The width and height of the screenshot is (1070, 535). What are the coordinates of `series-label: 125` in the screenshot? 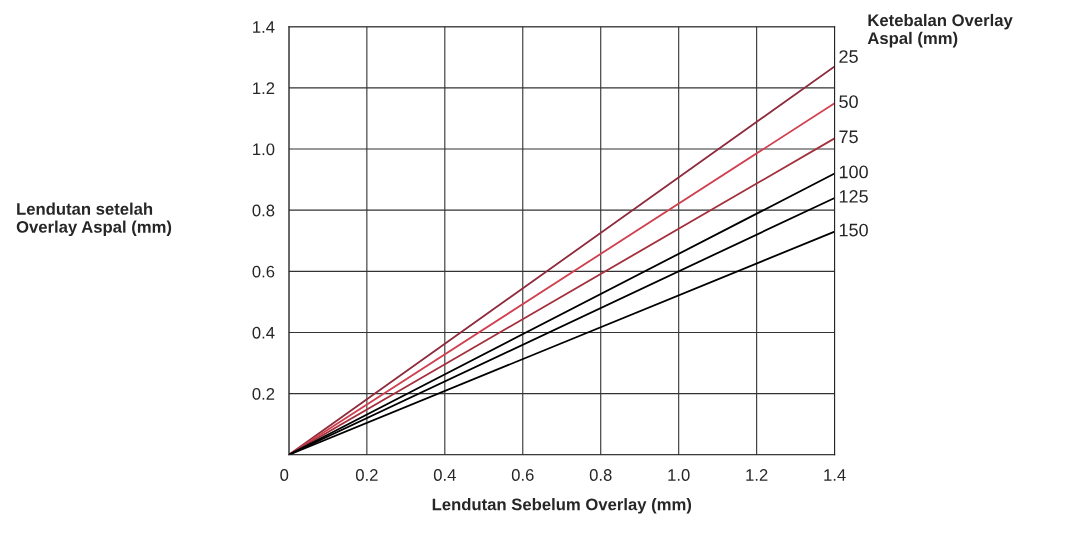 It's located at (853, 196).